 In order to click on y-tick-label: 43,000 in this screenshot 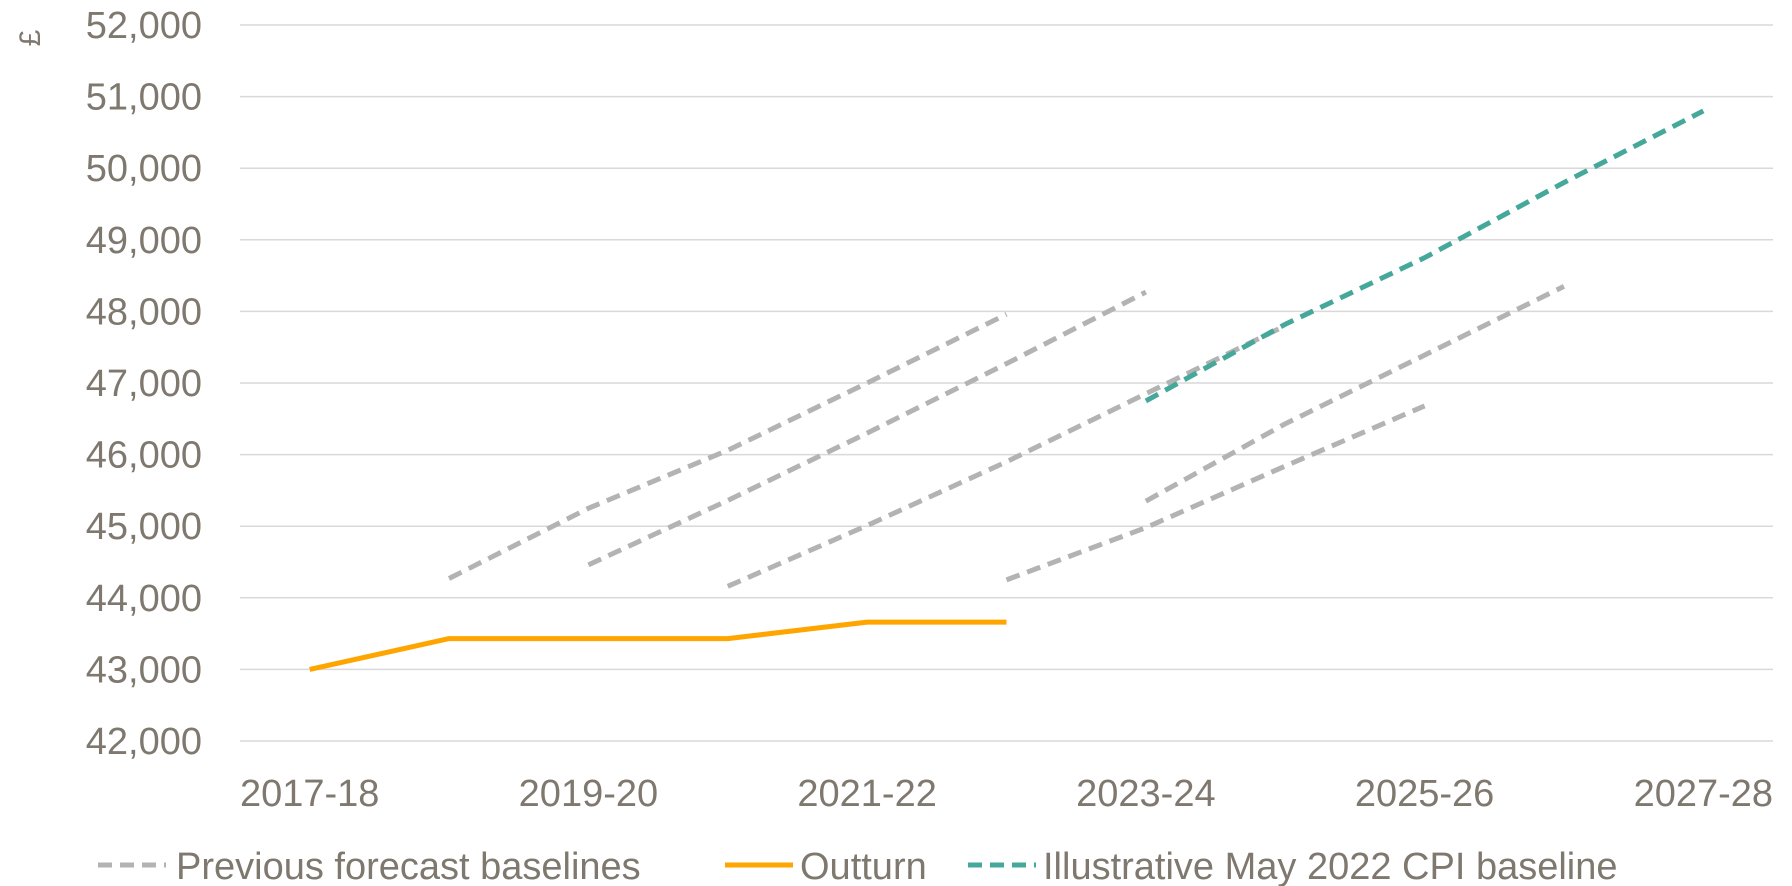, I will do `click(144, 670)`.